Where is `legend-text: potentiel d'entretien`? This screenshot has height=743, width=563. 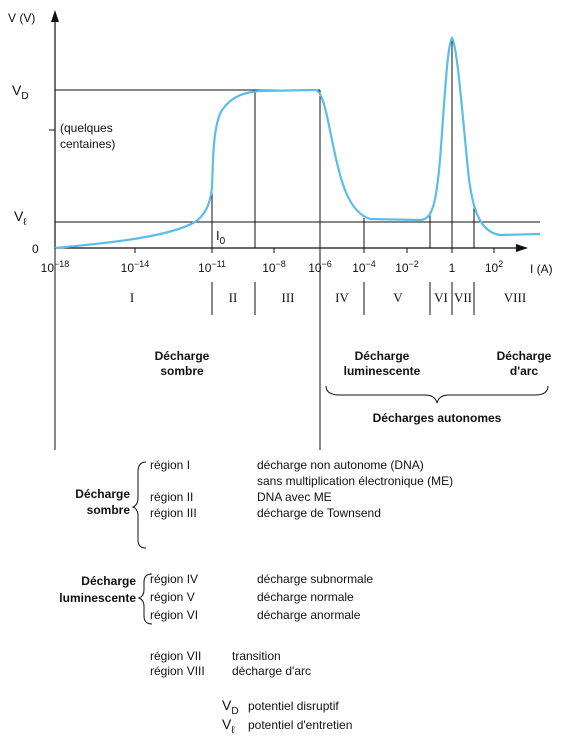
legend-text: potentiel d'entretien is located at coordinates (300, 725).